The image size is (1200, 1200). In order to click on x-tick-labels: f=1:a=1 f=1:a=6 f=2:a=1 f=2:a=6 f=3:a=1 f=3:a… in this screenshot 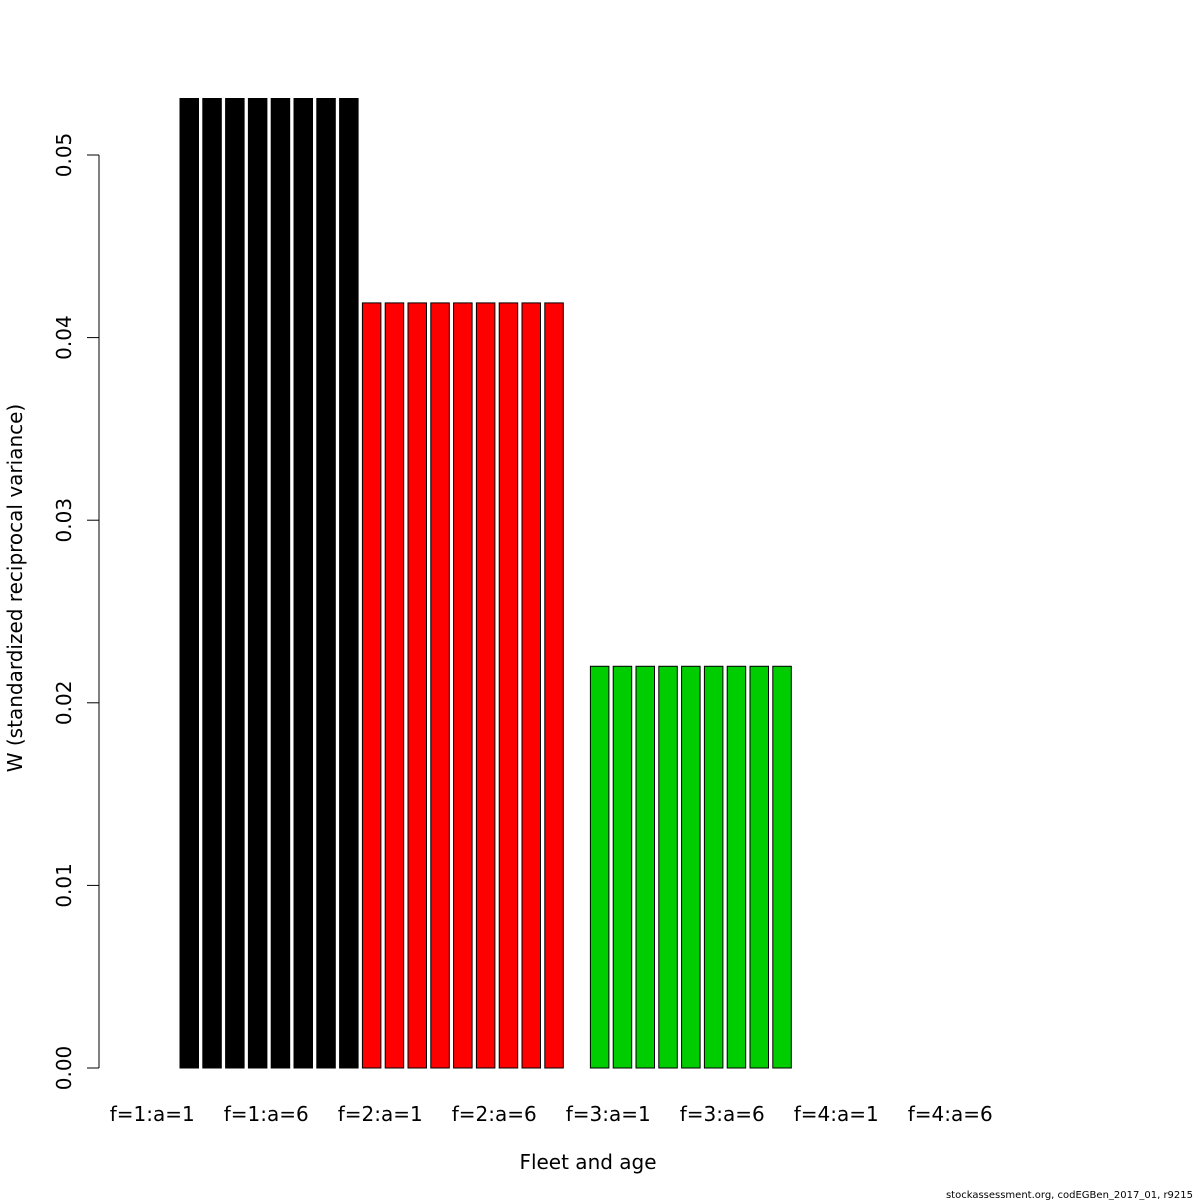, I will do `click(551, 1114)`.